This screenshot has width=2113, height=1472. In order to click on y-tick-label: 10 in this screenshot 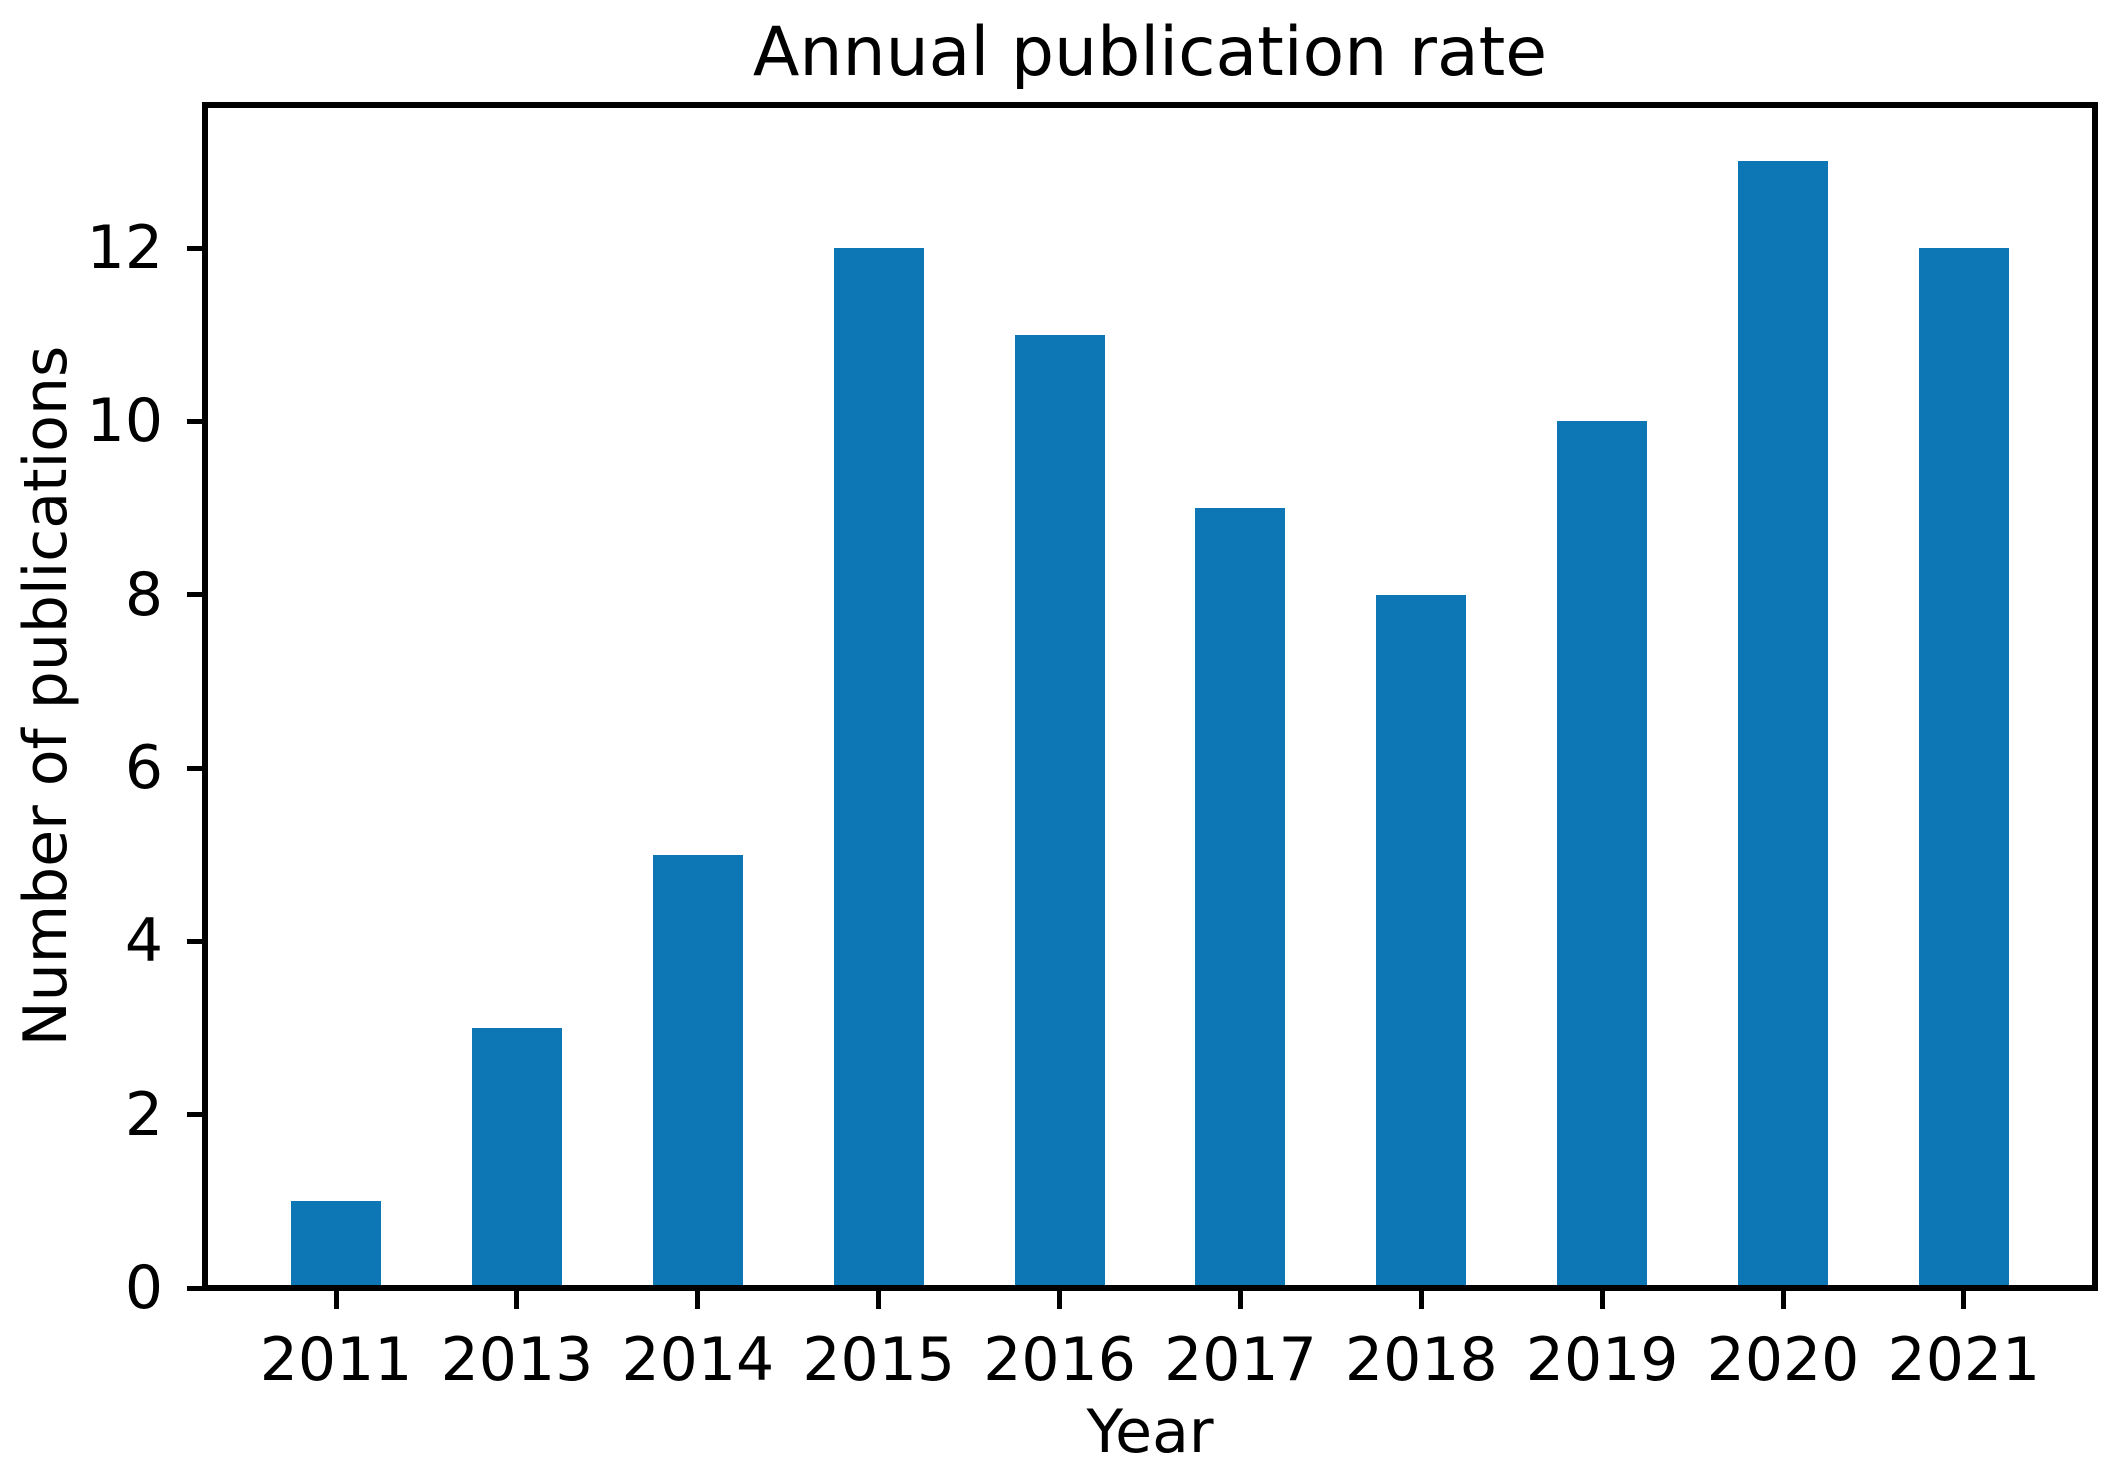, I will do `click(124, 421)`.